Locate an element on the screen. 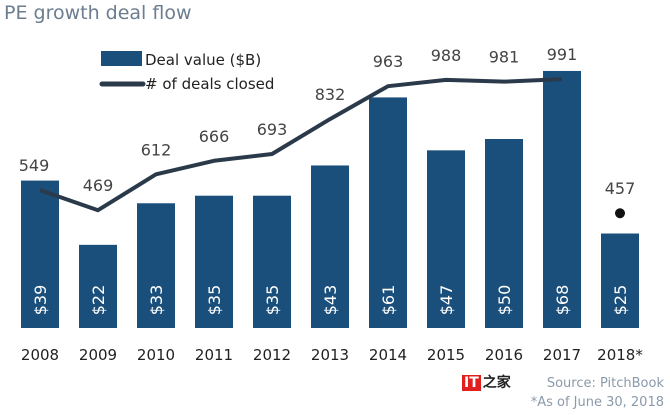 Image resolution: width=670 pixels, height=415 pixels. x-tick-2016: 2016 is located at coordinates (504, 355).